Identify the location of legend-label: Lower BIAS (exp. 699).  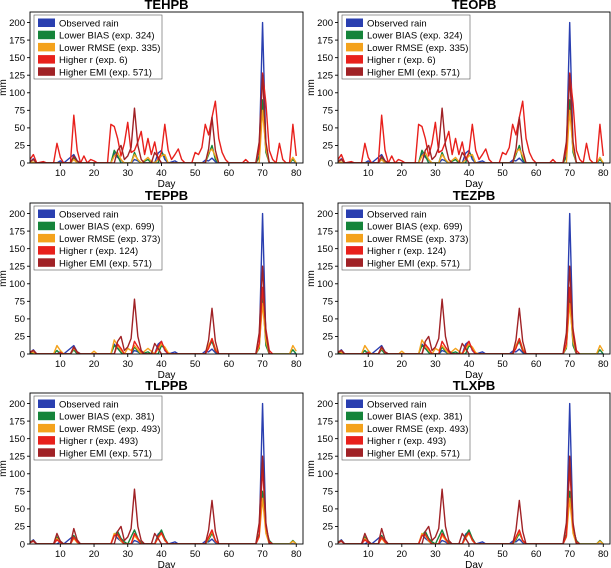
(415, 227).